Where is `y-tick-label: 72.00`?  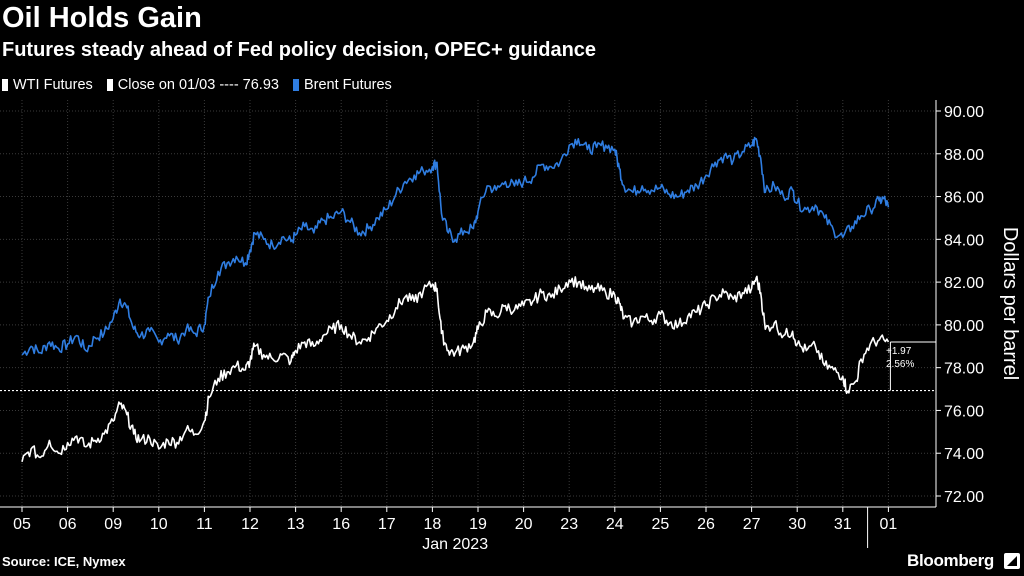
y-tick-label: 72.00 is located at coordinates (964, 497).